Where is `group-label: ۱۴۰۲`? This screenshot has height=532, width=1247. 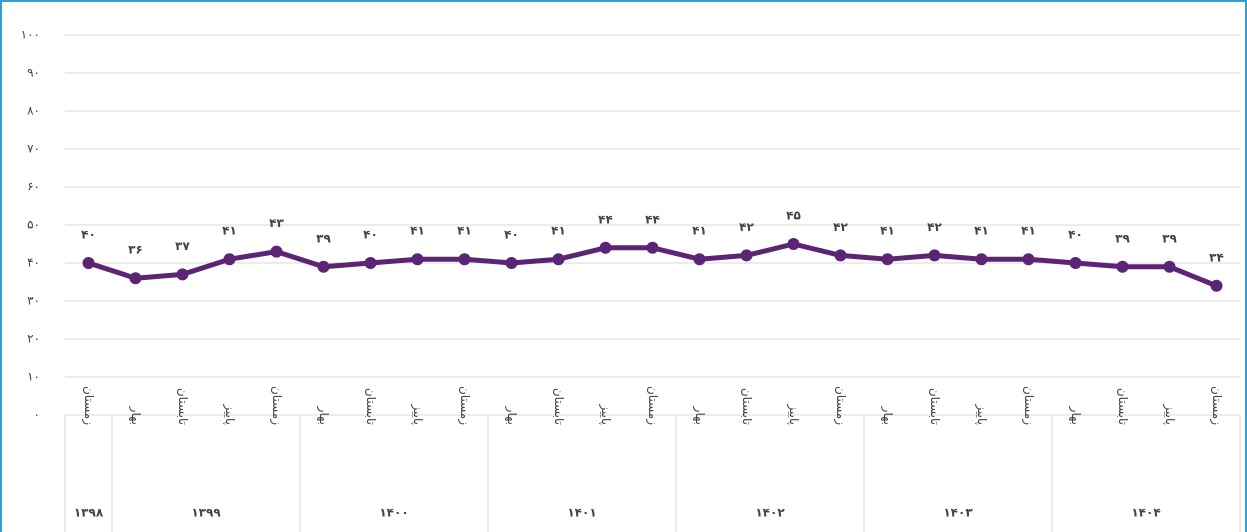
group-label: ۱۴۰۲ is located at coordinates (770, 513).